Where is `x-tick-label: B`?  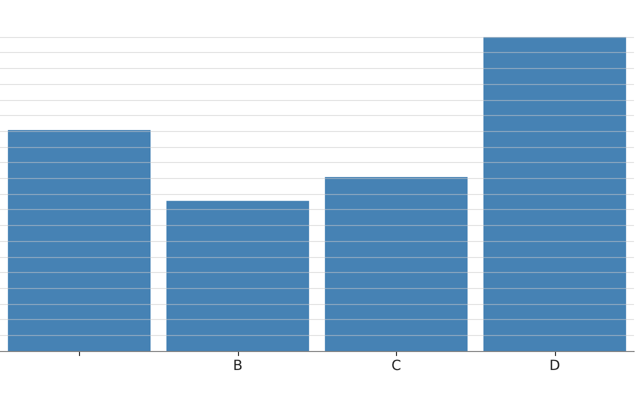 x-tick-label: B is located at coordinates (237, 366).